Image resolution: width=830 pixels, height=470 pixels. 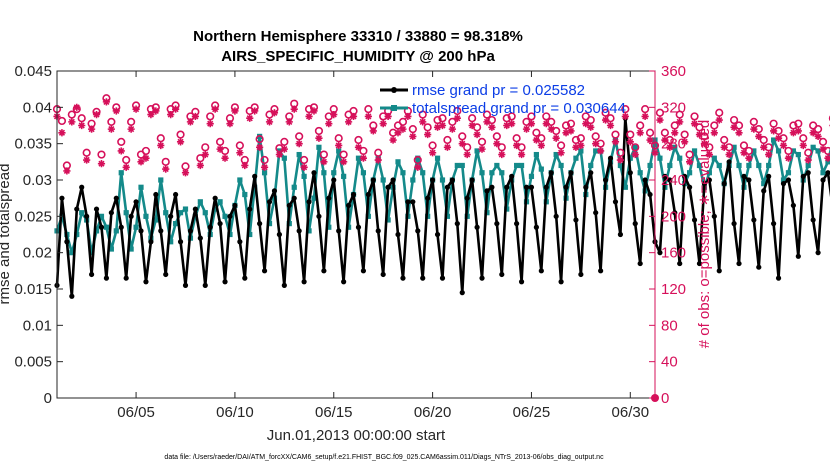 What do you see at coordinates (33, 71) in the screenshot?
I see `y-tick-label-left: 0.045` at bounding box center [33, 71].